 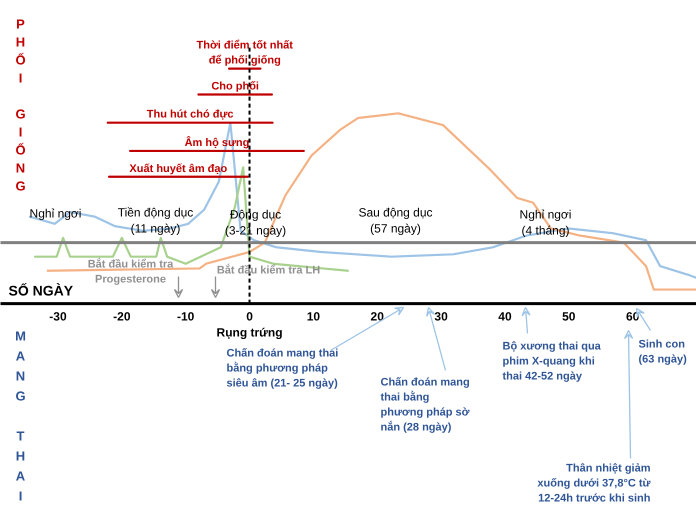 I want to click on annotation: Nghỉ ngơi (4 tháng), so click(x=546, y=223).